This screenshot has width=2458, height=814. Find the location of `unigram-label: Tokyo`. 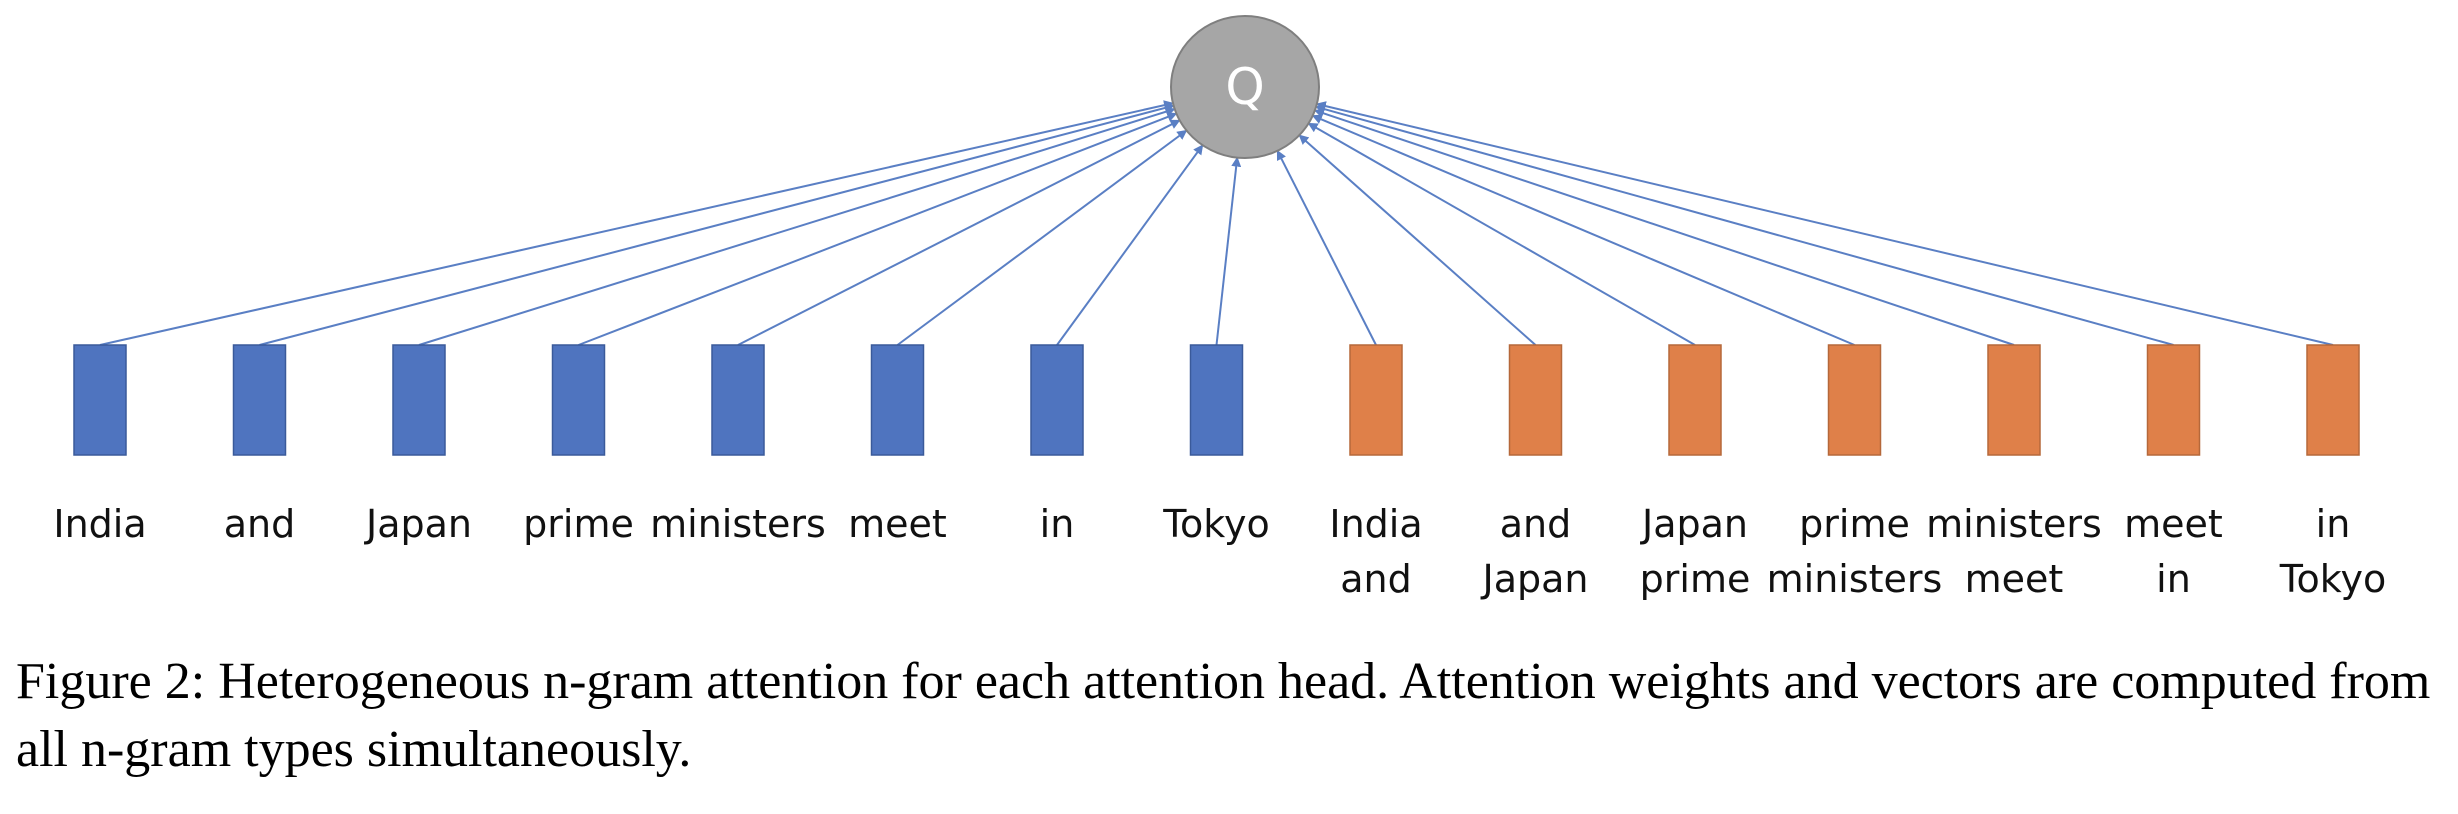

unigram-label: Tokyo is located at coordinates (1215, 524).